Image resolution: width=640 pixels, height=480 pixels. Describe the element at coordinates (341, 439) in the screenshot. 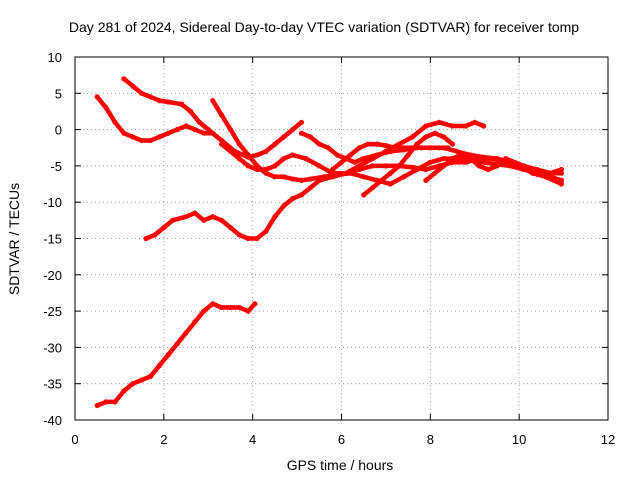

I see `x-tick-label: 6` at that location.